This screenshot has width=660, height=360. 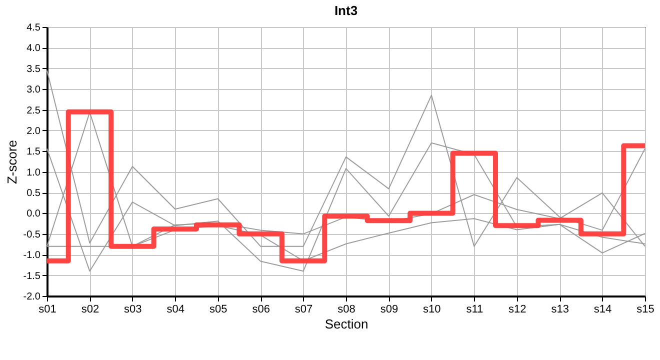 I want to click on x-tick-label: s04, so click(x=175, y=310).